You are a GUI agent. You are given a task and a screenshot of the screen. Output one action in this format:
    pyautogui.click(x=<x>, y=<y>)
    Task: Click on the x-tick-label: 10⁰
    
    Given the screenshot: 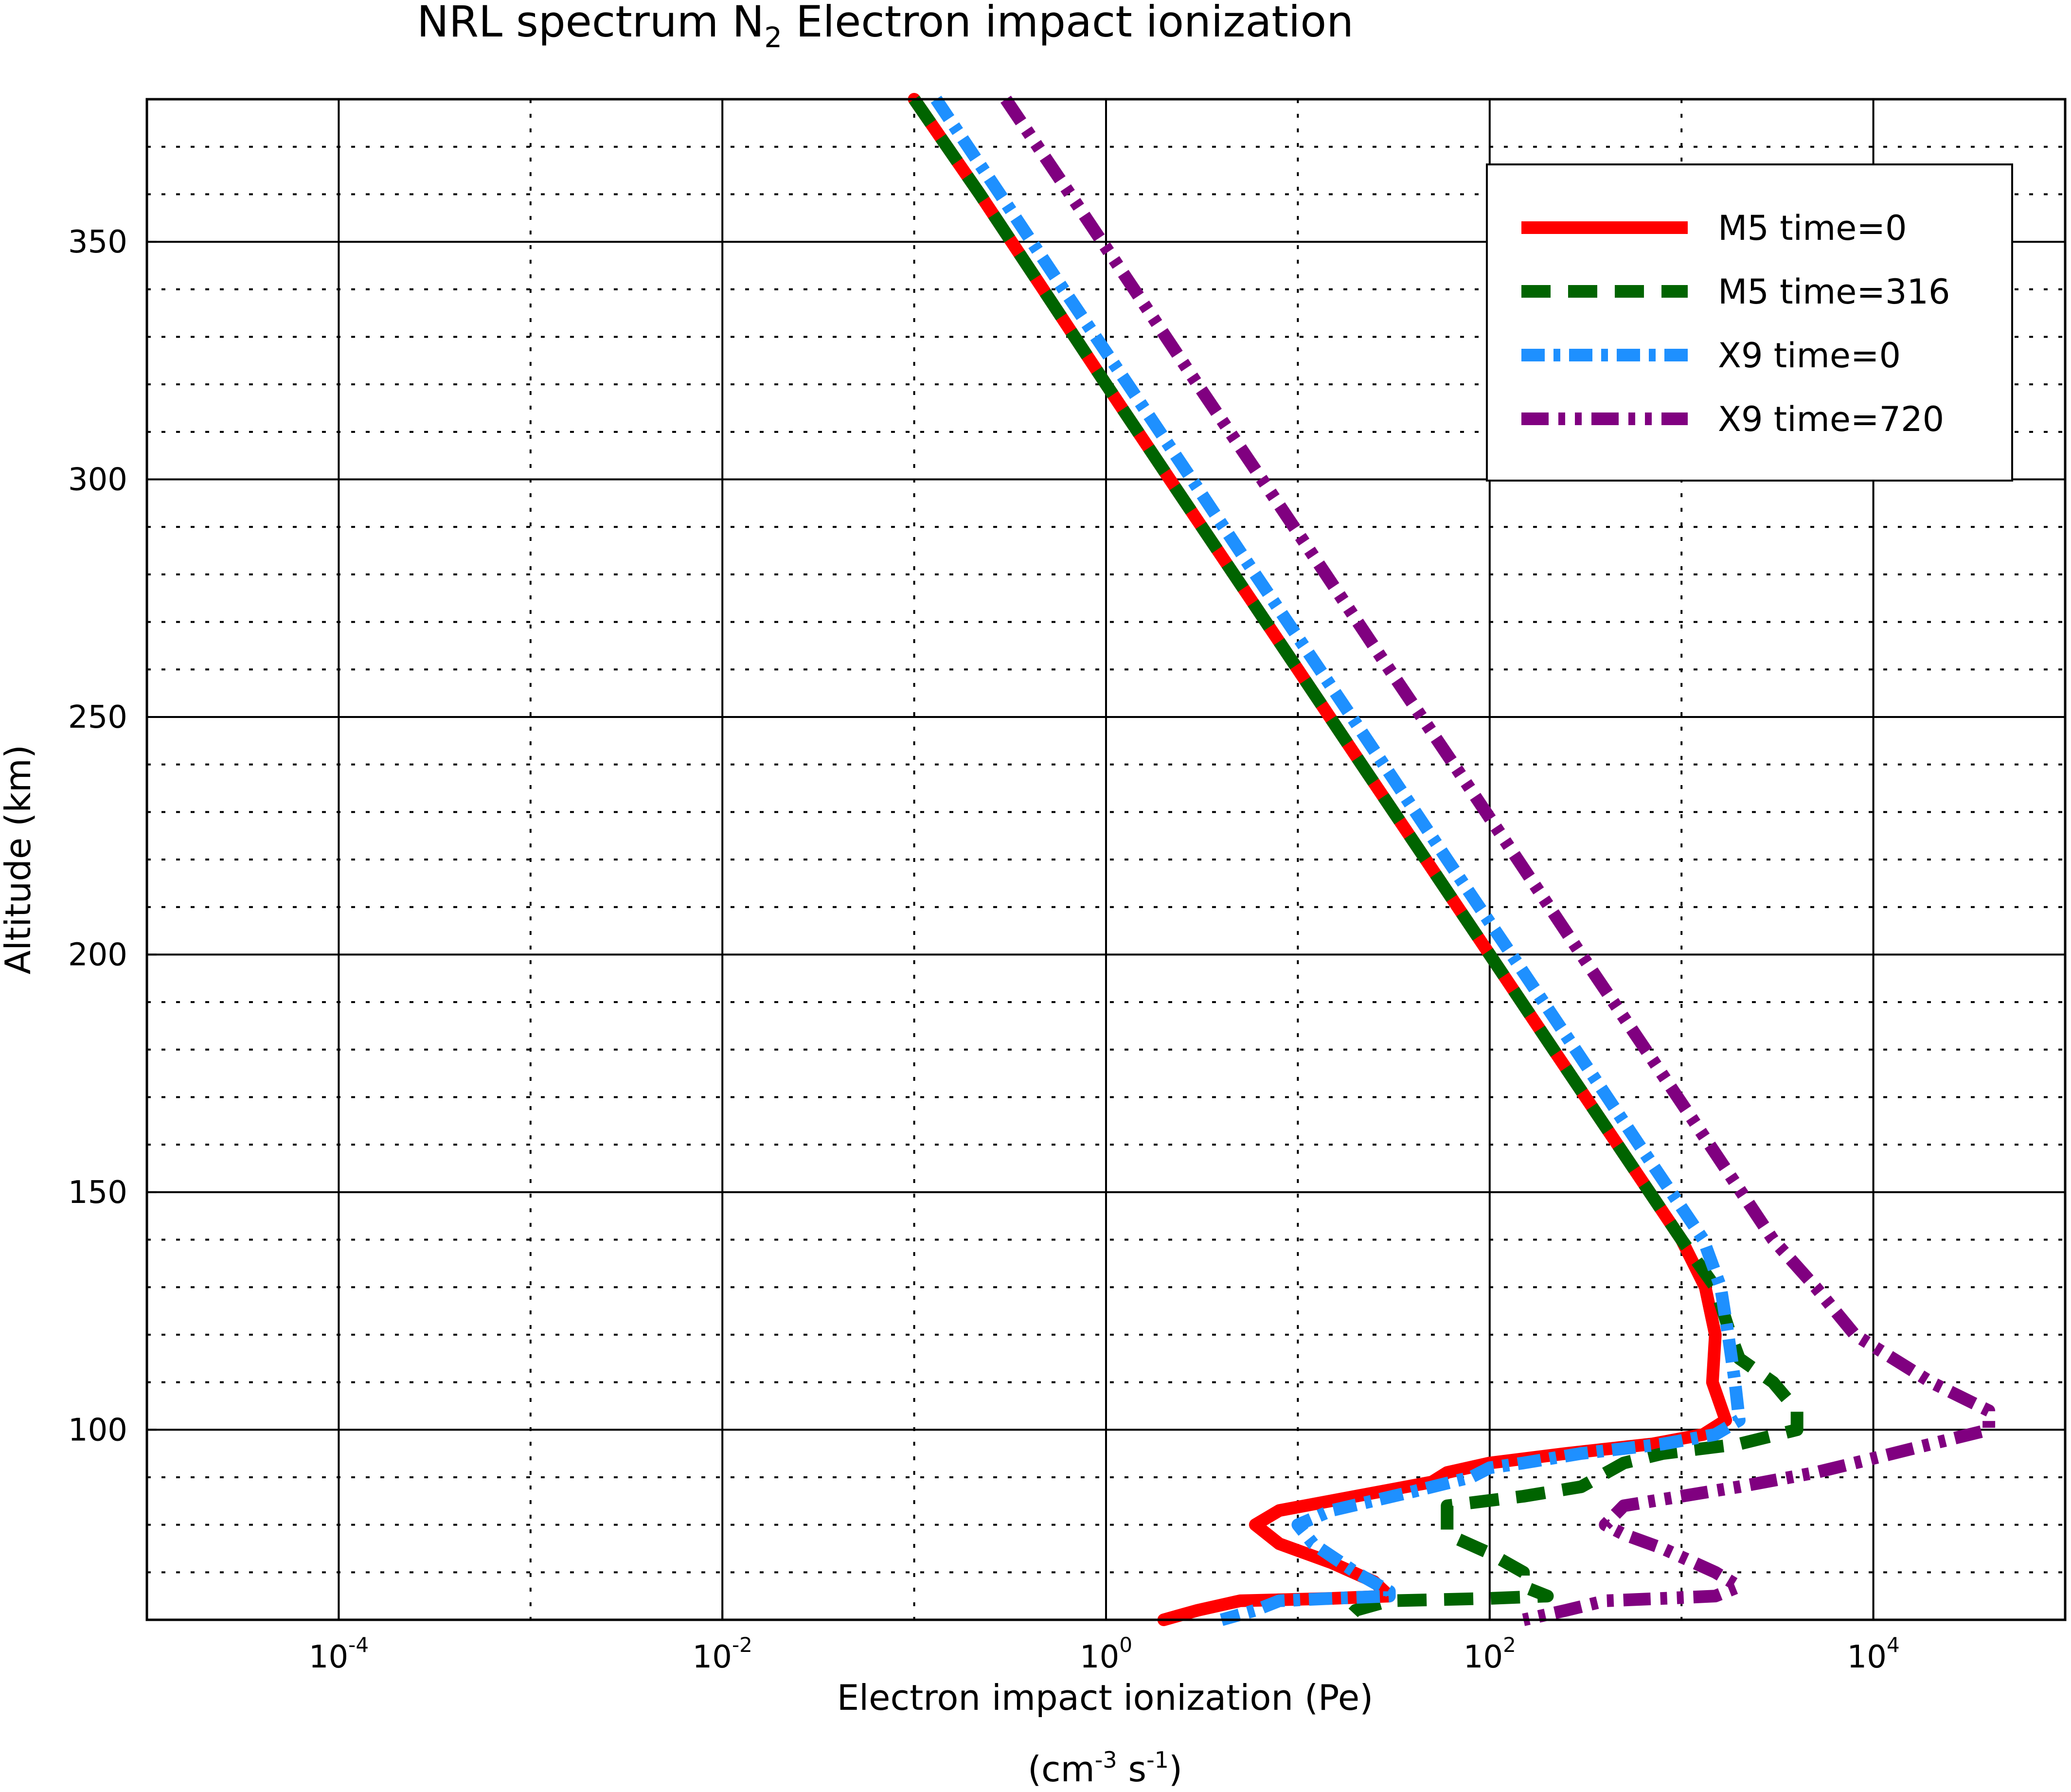 What is the action you would take?
    pyautogui.click(x=1106, y=1654)
    